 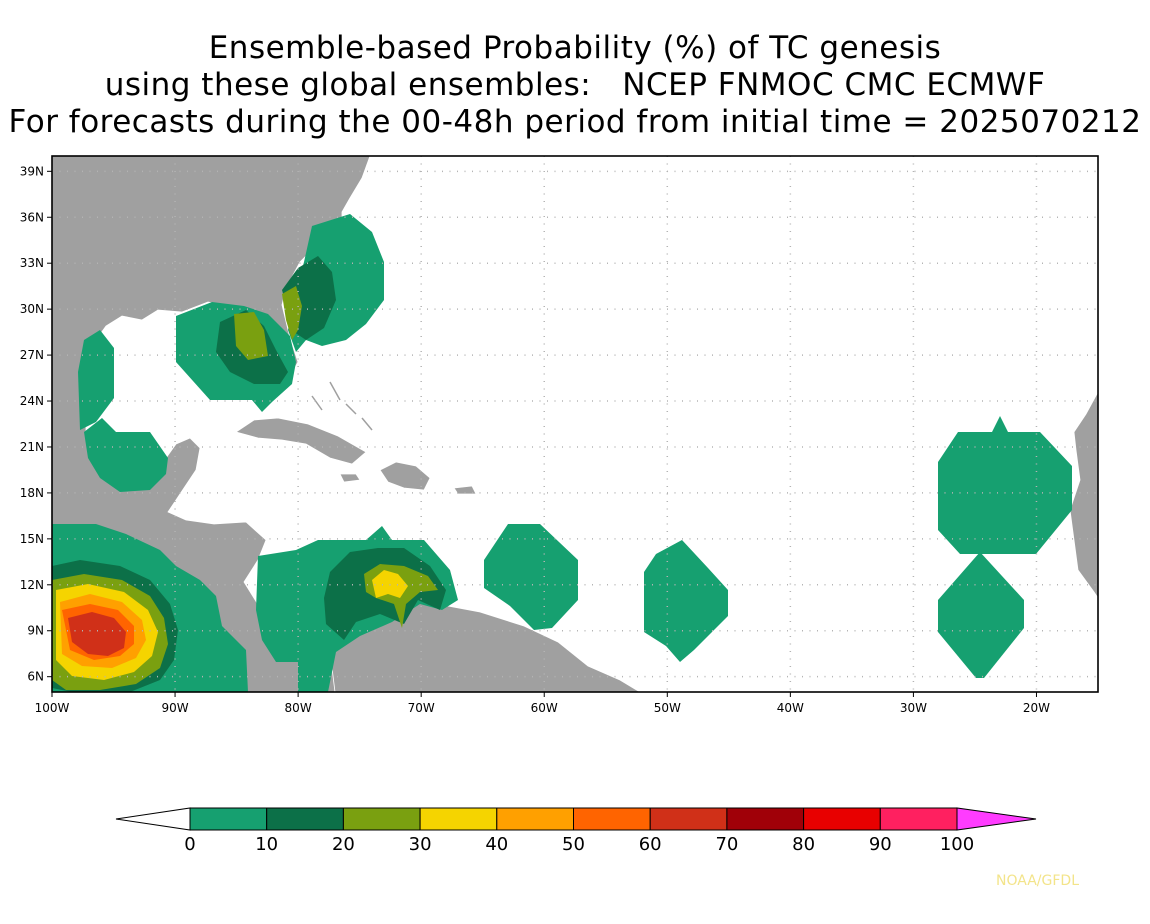 What do you see at coordinates (790, 708) in the screenshot?
I see `lon-label: 40W` at bounding box center [790, 708].